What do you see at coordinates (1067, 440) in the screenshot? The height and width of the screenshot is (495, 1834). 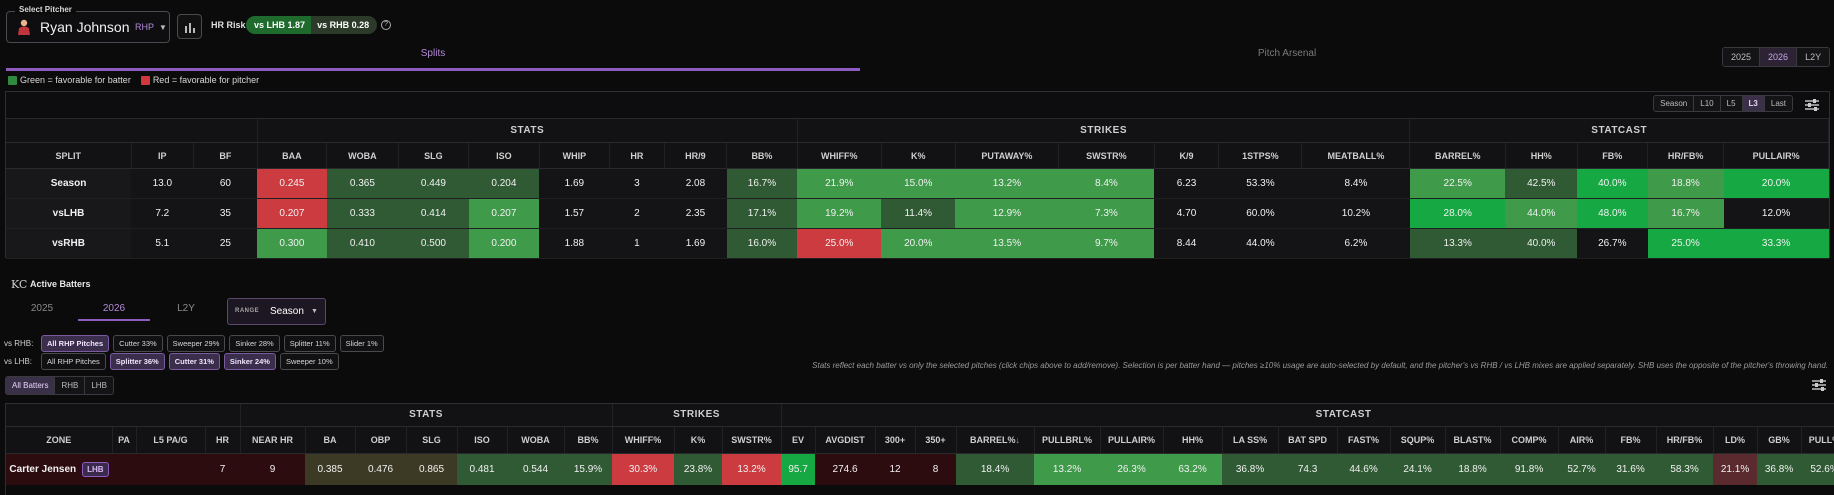 I see `column-header-pullbrl: PULLBRL%` at bounding box center [1067, 440].